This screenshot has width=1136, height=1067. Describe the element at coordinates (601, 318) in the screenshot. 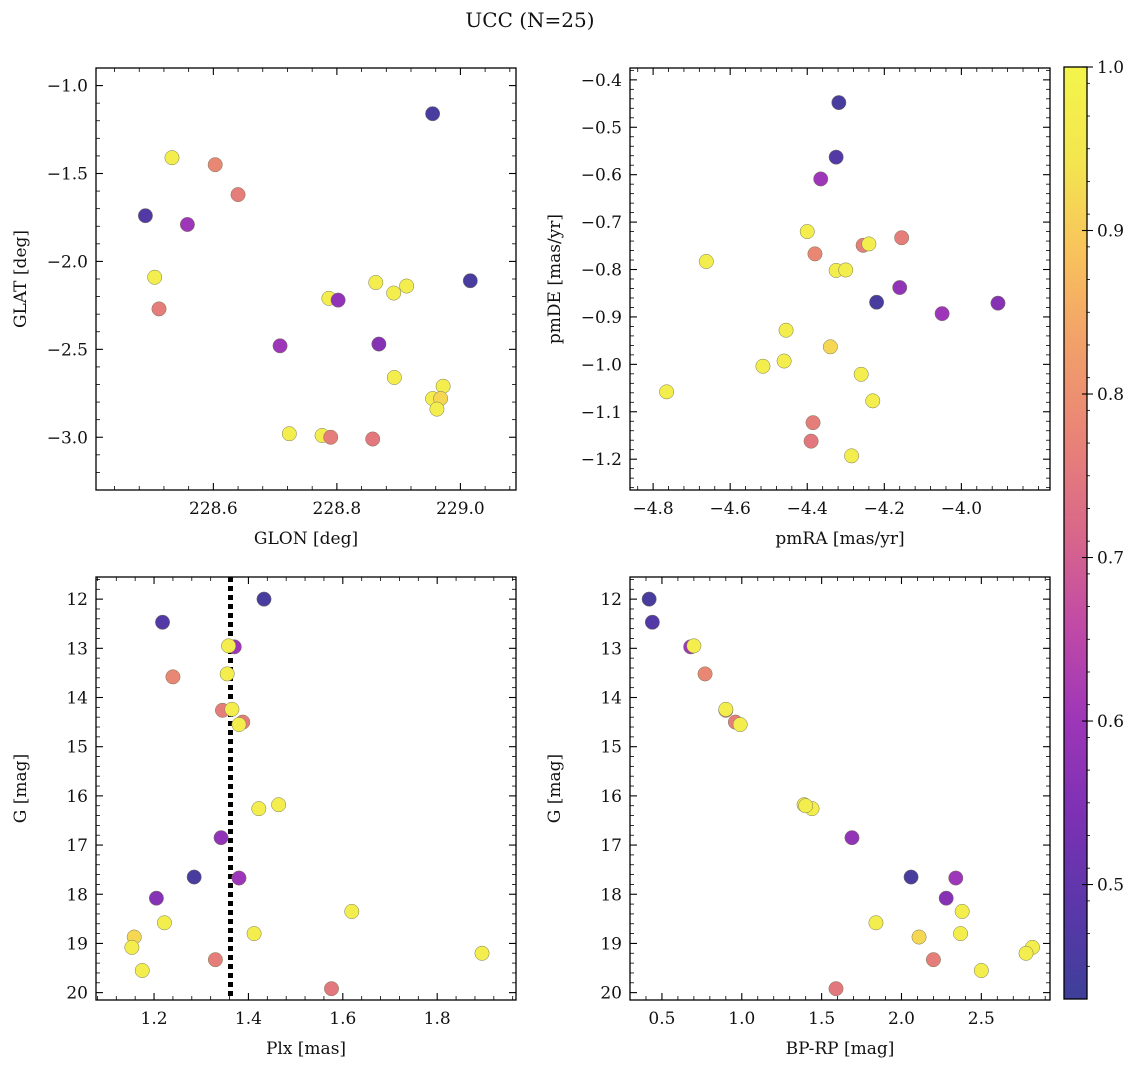

I see `y-tick-label: −0.9` at that location.